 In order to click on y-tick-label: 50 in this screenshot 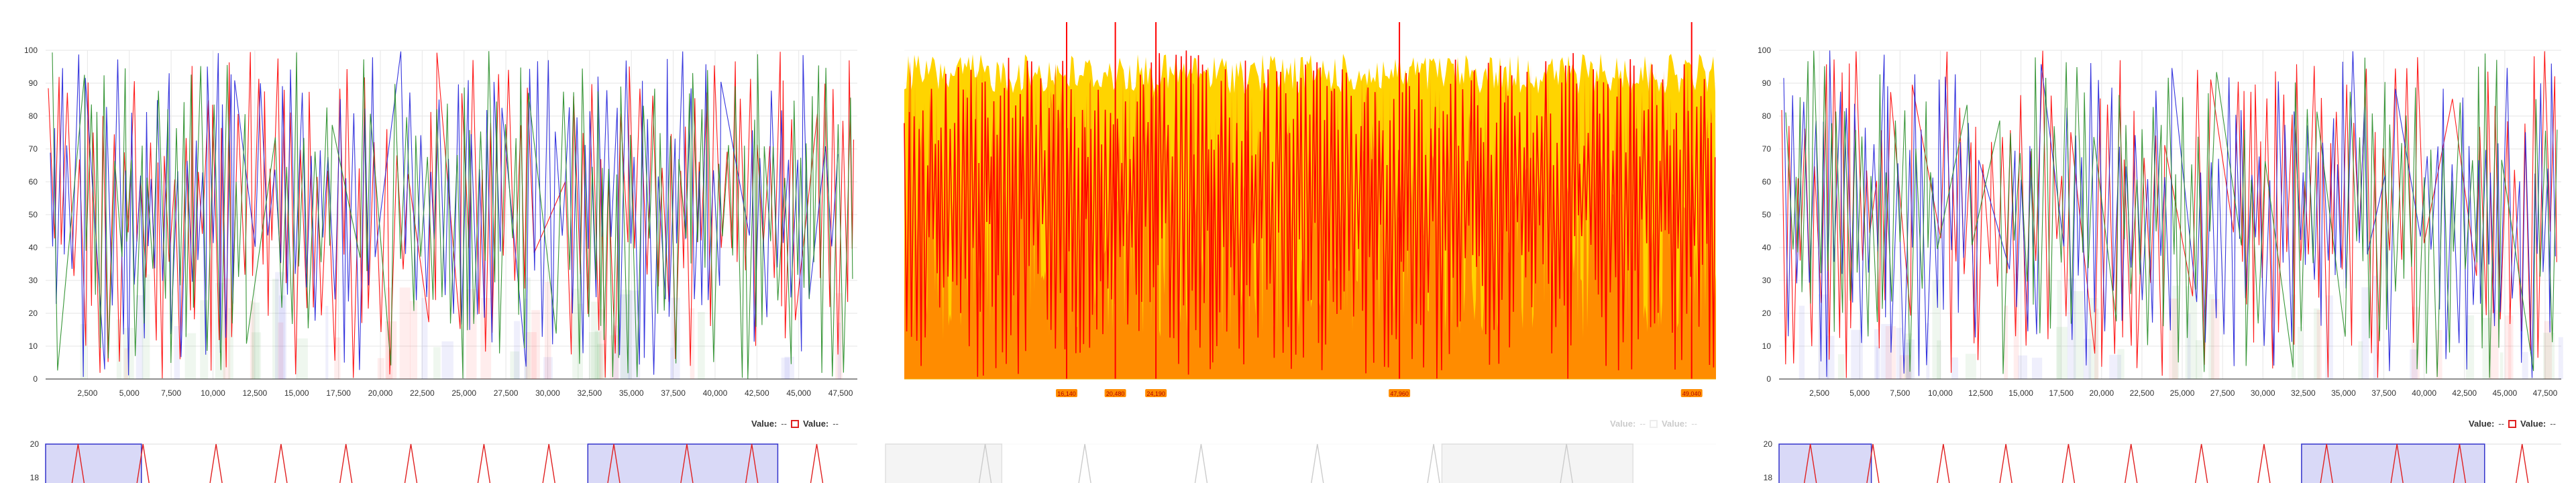, I will do `click(1767, 214)`.